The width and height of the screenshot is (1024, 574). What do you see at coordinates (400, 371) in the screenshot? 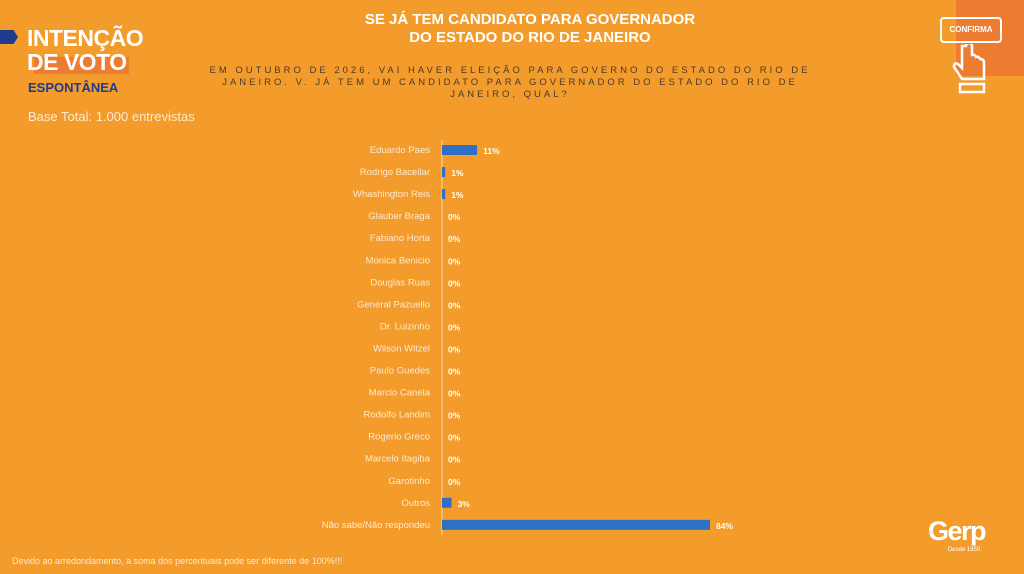
I see `category-label: Paulo Guedes` at bounding box center [400, 371].